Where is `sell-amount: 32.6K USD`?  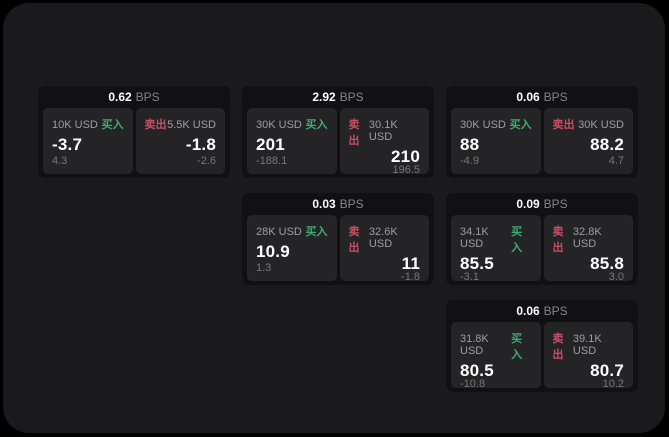 sell-amount: 32.6K USD is located at coordinates (383, 238).